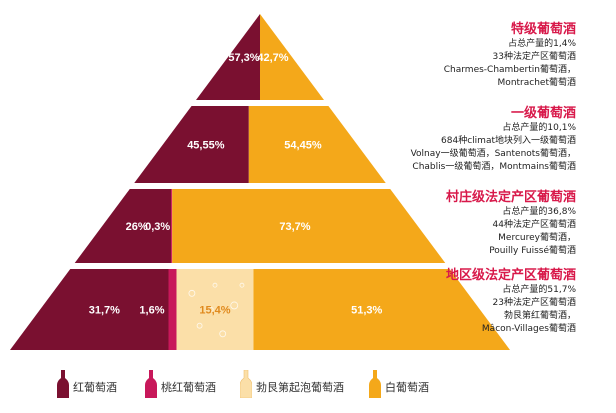 The height and width of the screenshot is (413, 616). Describe the element at coordinates (539, 290) in the screenshot. I see `tier-line: 占总产量的51,7%` at that location.